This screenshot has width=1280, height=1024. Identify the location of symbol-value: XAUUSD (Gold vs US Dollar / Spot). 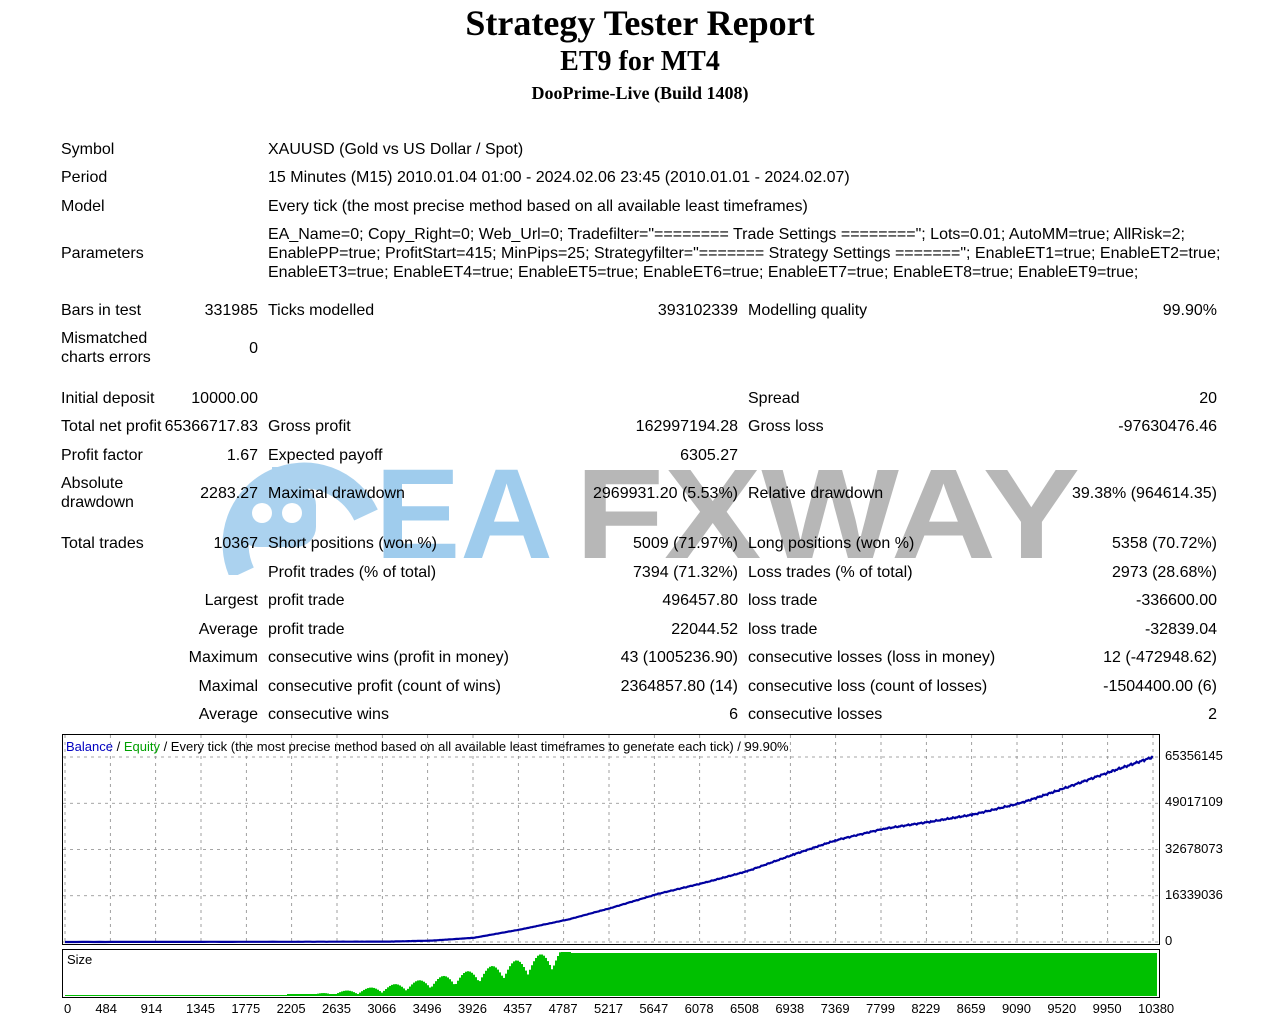
(396, 149).